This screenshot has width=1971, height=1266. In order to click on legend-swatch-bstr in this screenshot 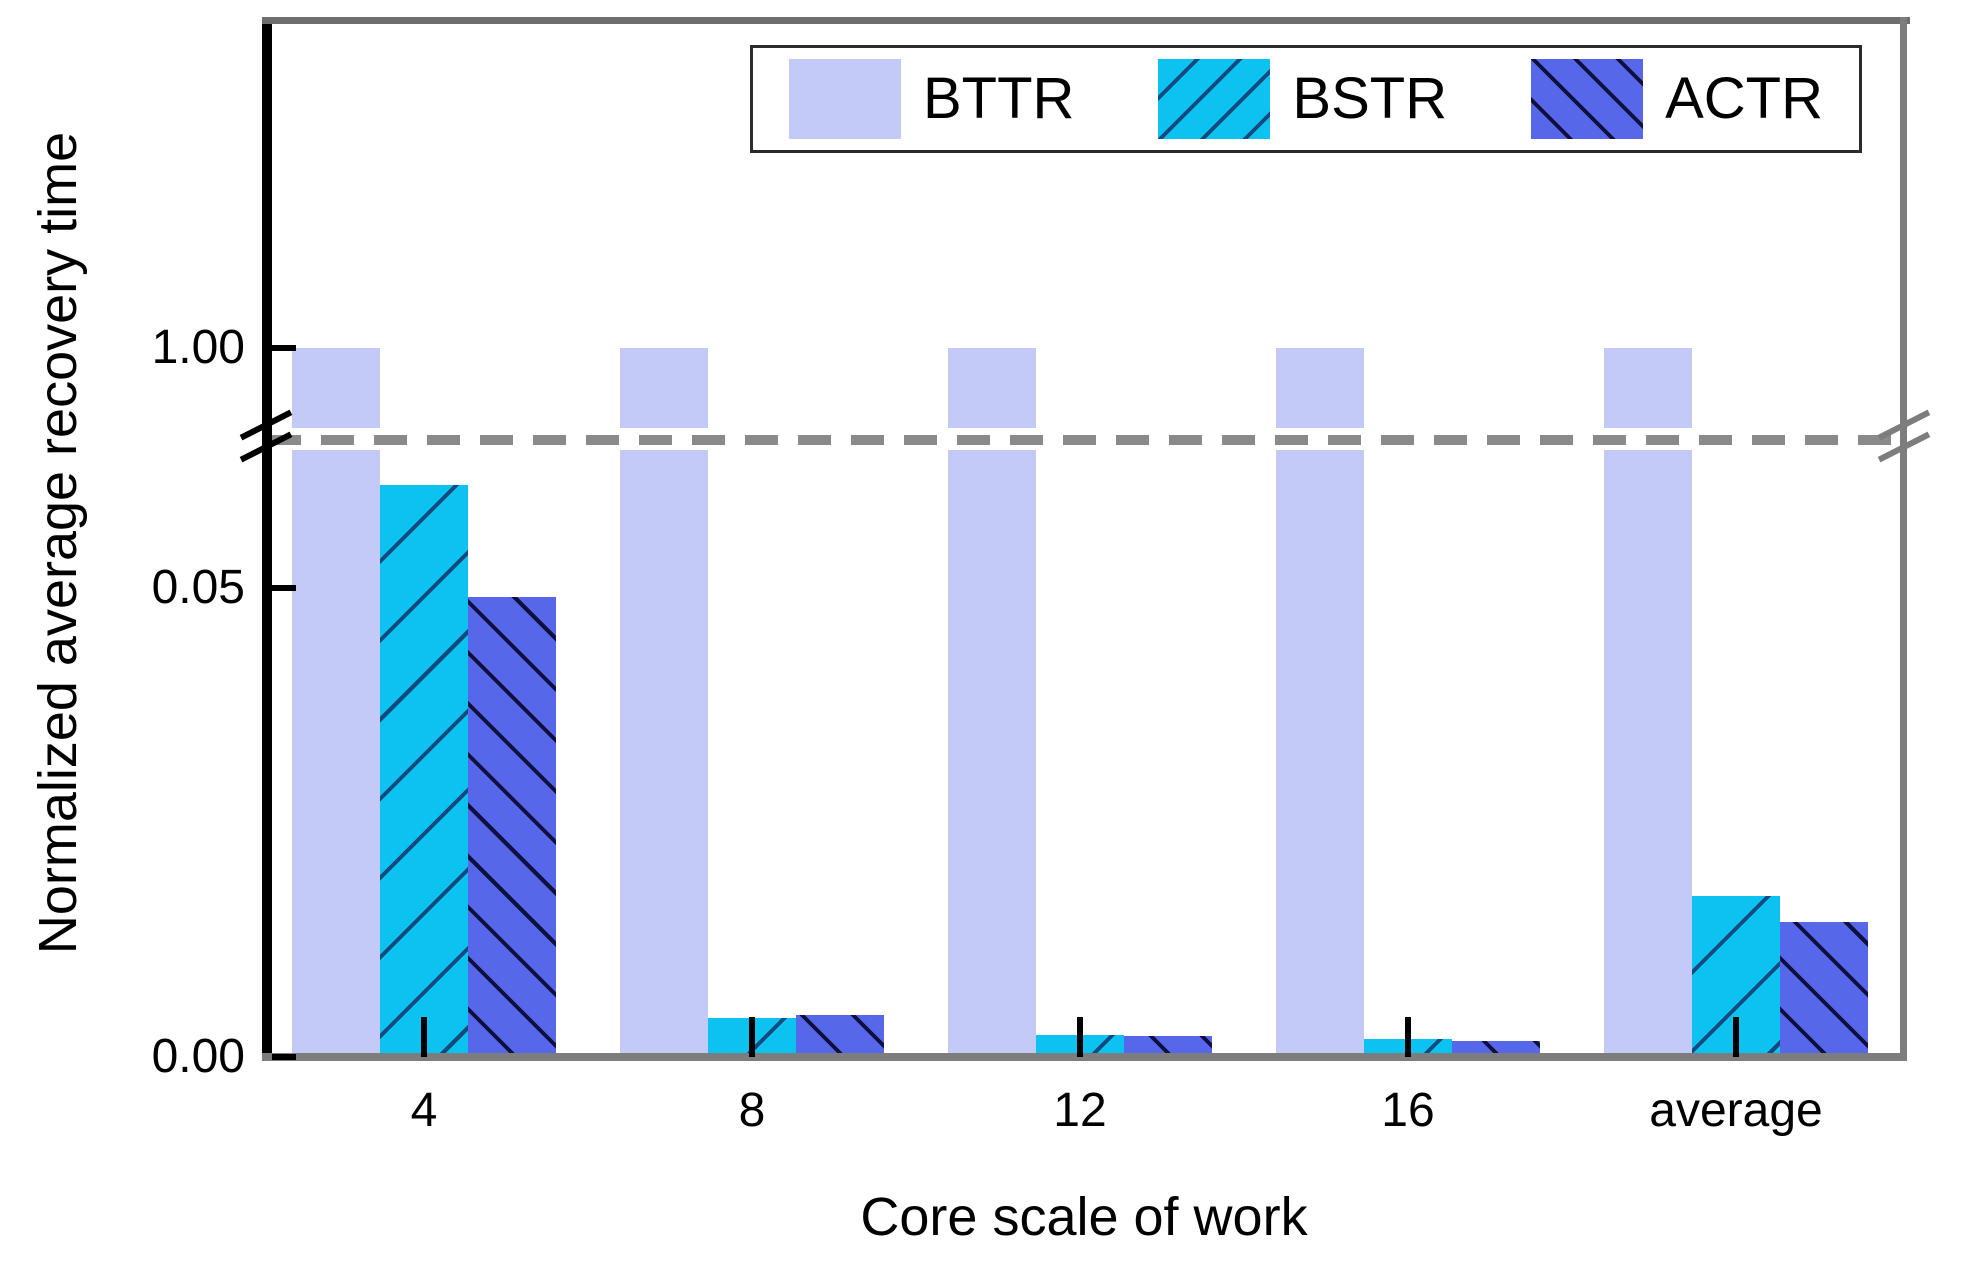, I will do `click(1214, 99)`.